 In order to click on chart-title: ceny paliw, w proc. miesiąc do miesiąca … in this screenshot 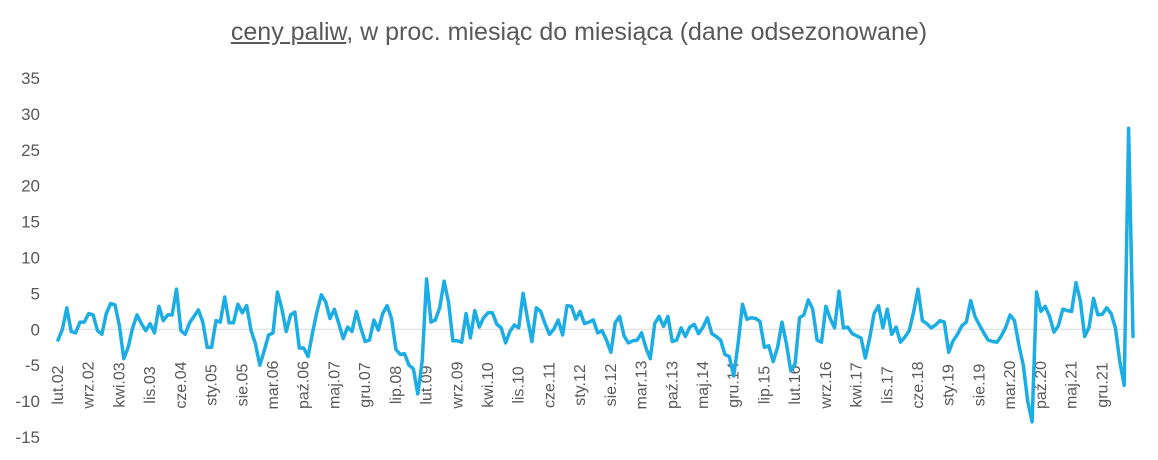, I will do `click(579, 32)`.